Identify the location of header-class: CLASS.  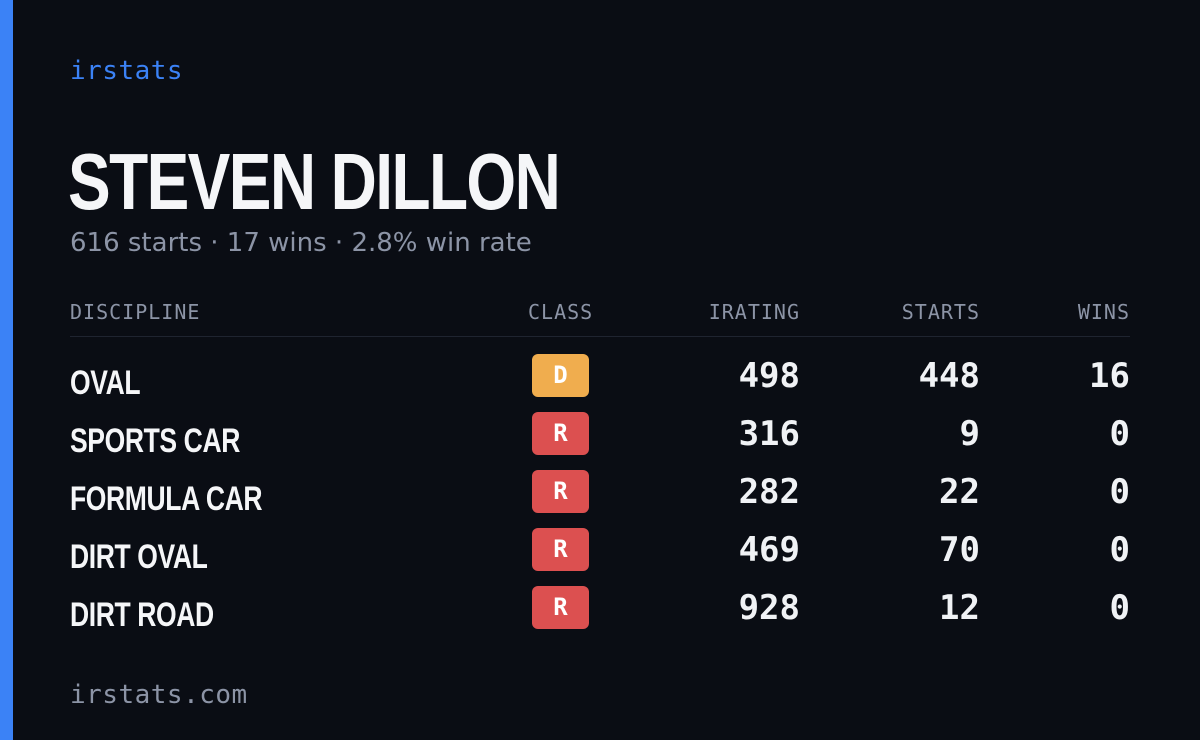
(561, 312).